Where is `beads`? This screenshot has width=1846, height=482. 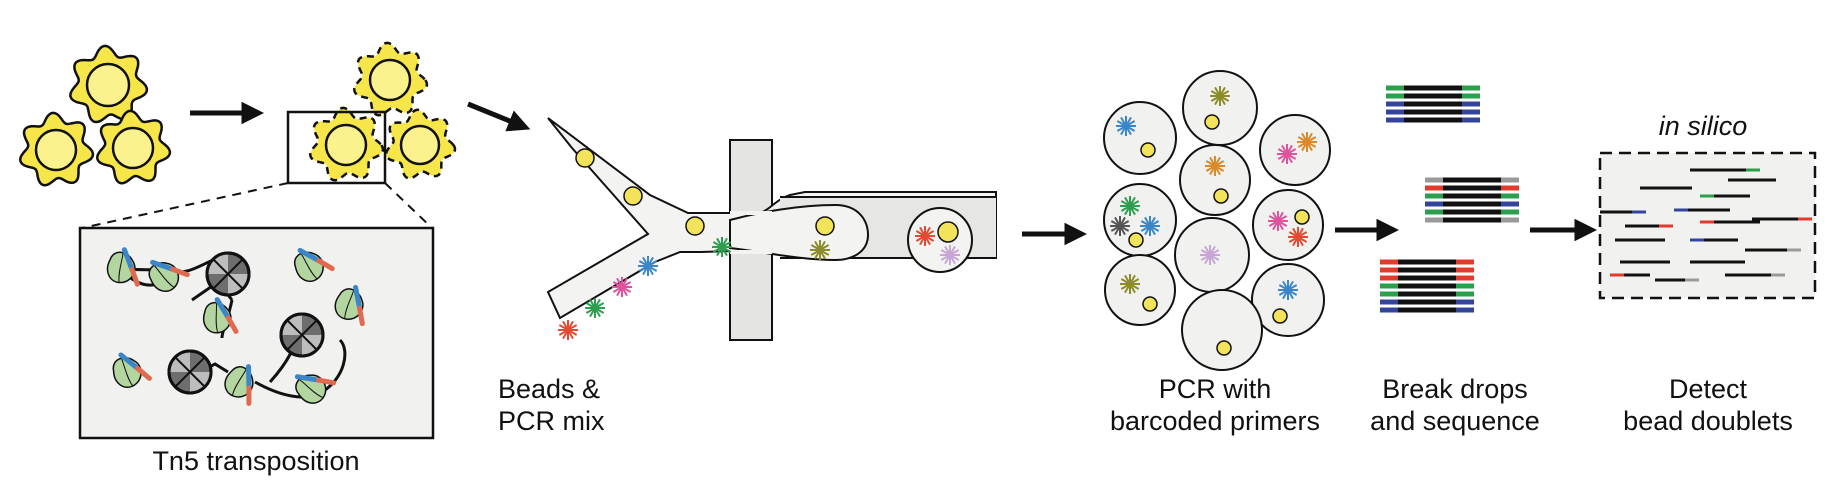 beads is located at coordinates (767, 195).